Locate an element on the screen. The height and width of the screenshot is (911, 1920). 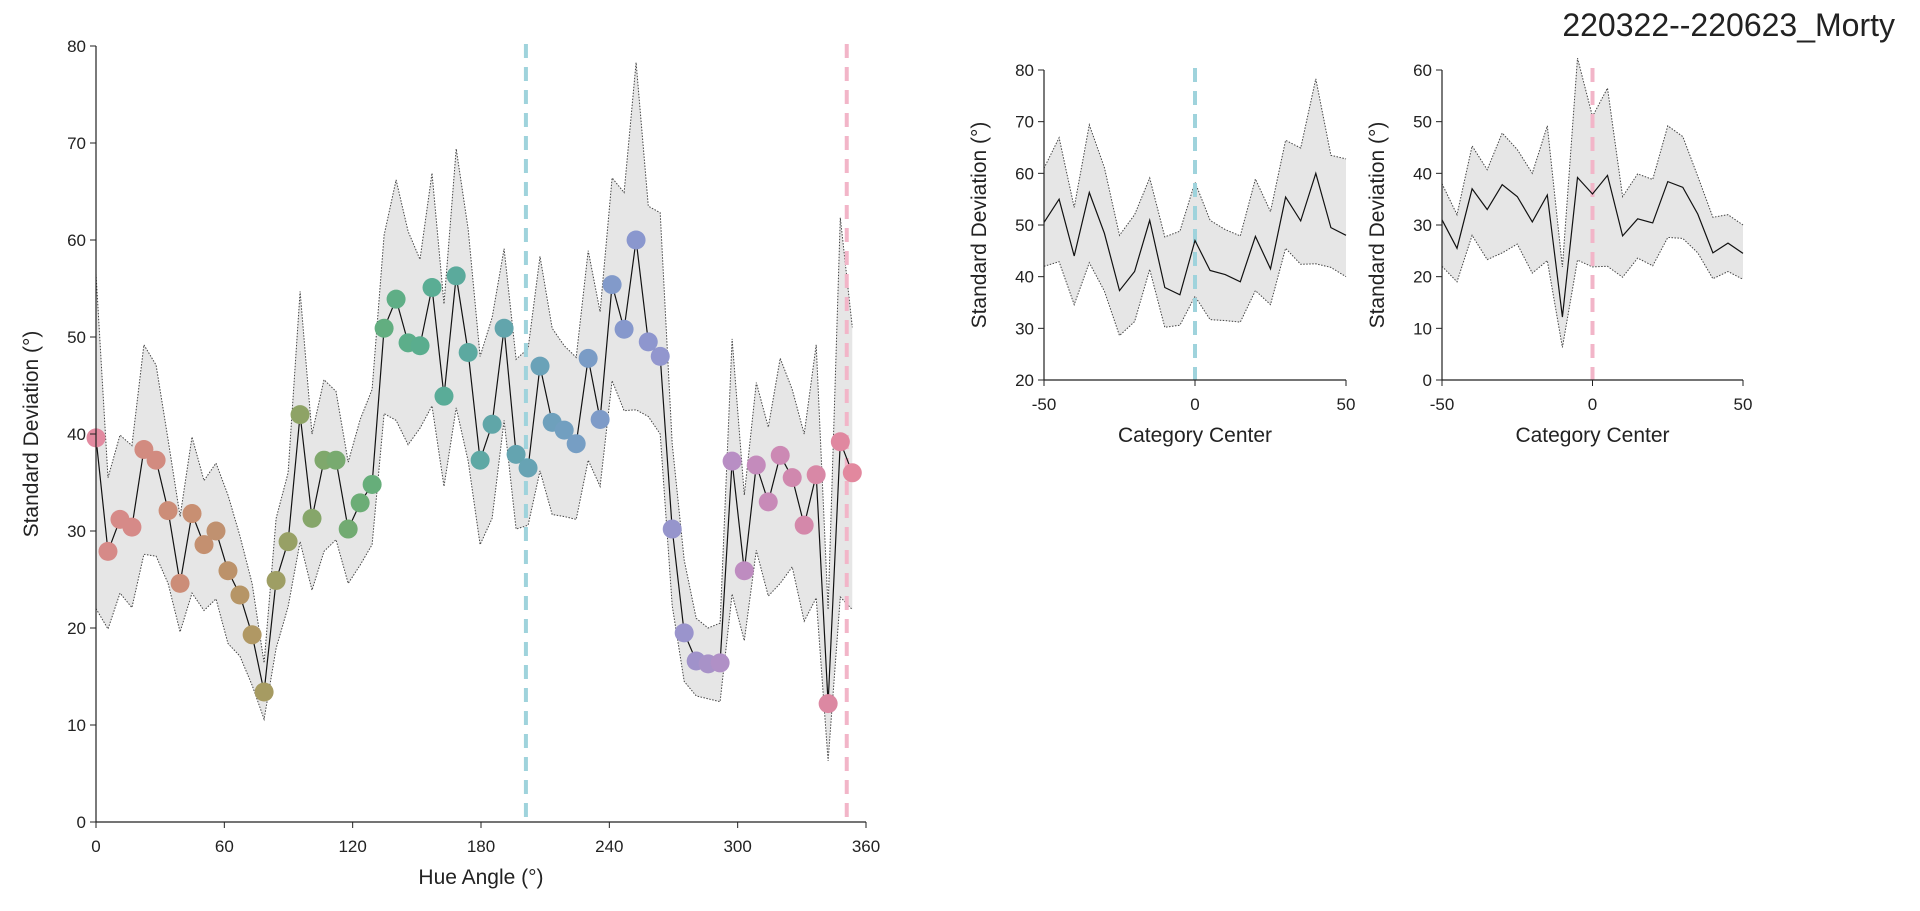
x-tick-label: 300 is located at coordinates (737, 846).